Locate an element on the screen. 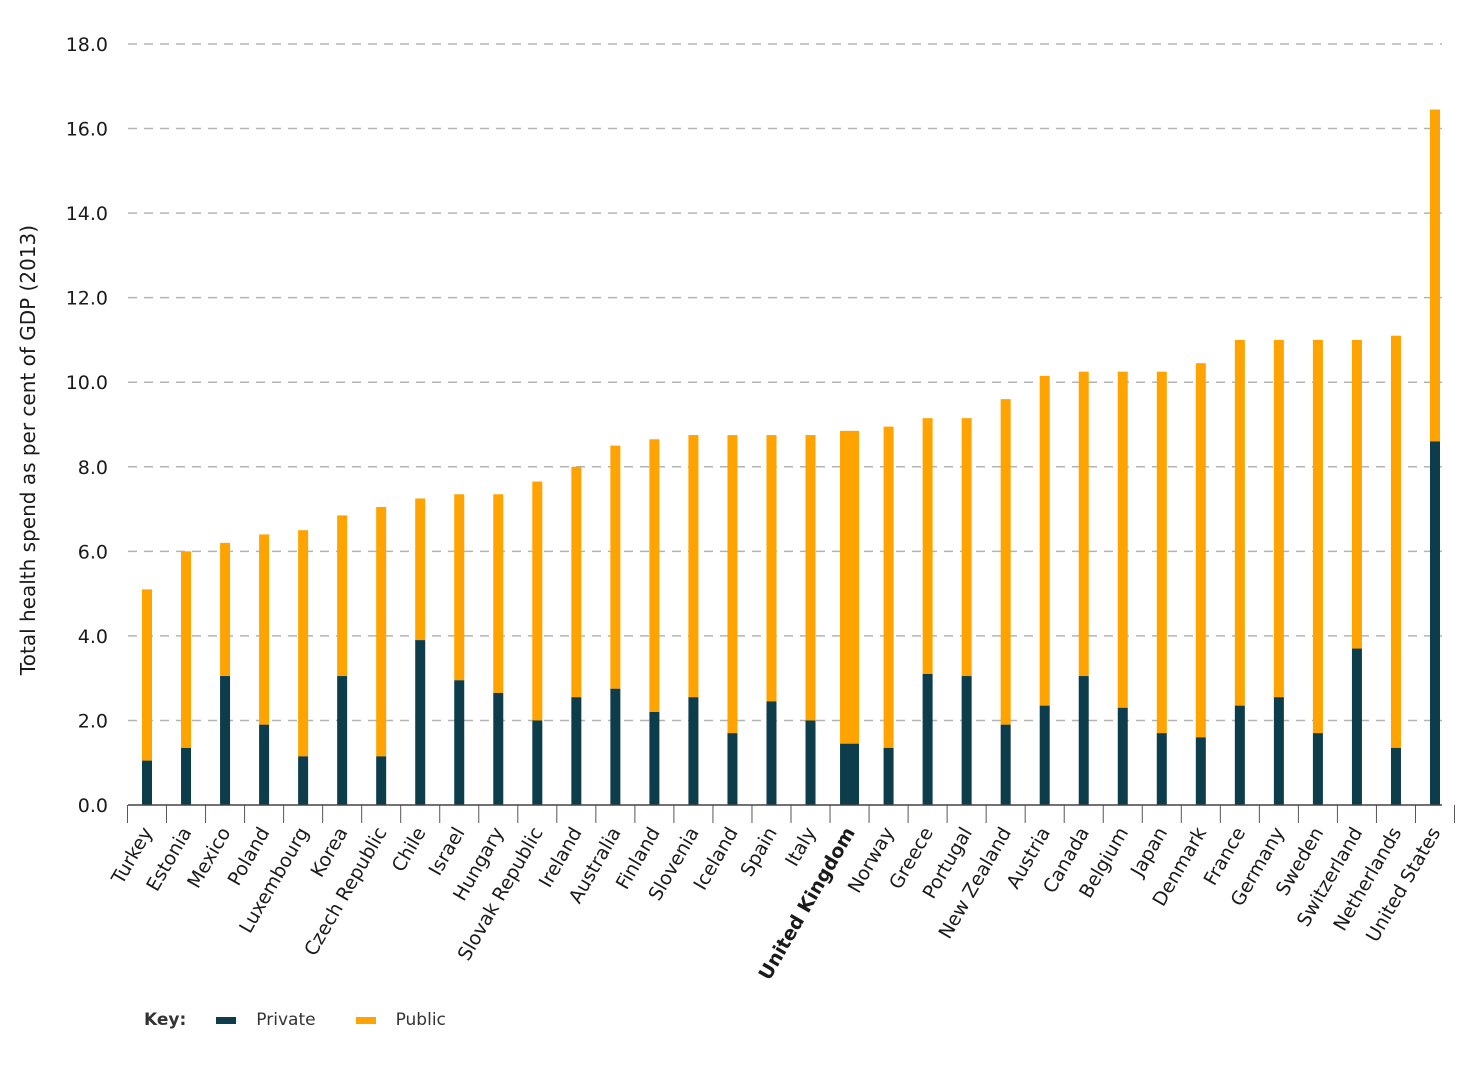  y-tick-label: 4.0 is located at coordinates (93, 637).